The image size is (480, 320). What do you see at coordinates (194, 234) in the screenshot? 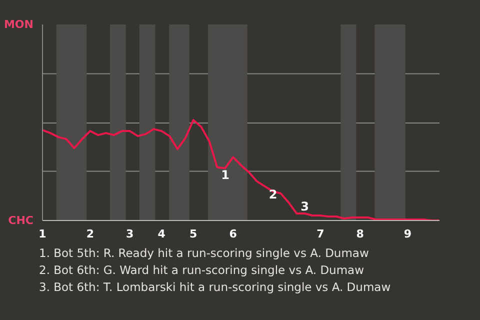
I see `x-tick-label: 5` at bounding box center [194, 234].